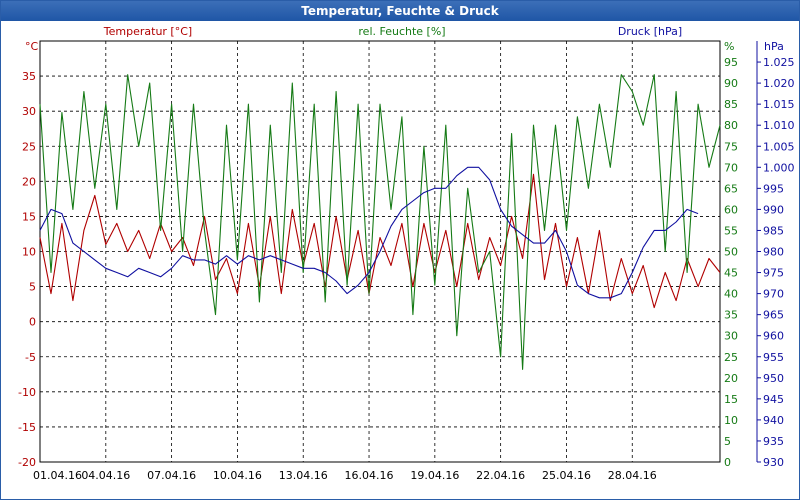  What do you see at coordinates (27, 462) in the screenshot?
I see `temperature-tick-label: -20` at bounding box center [27, 462].